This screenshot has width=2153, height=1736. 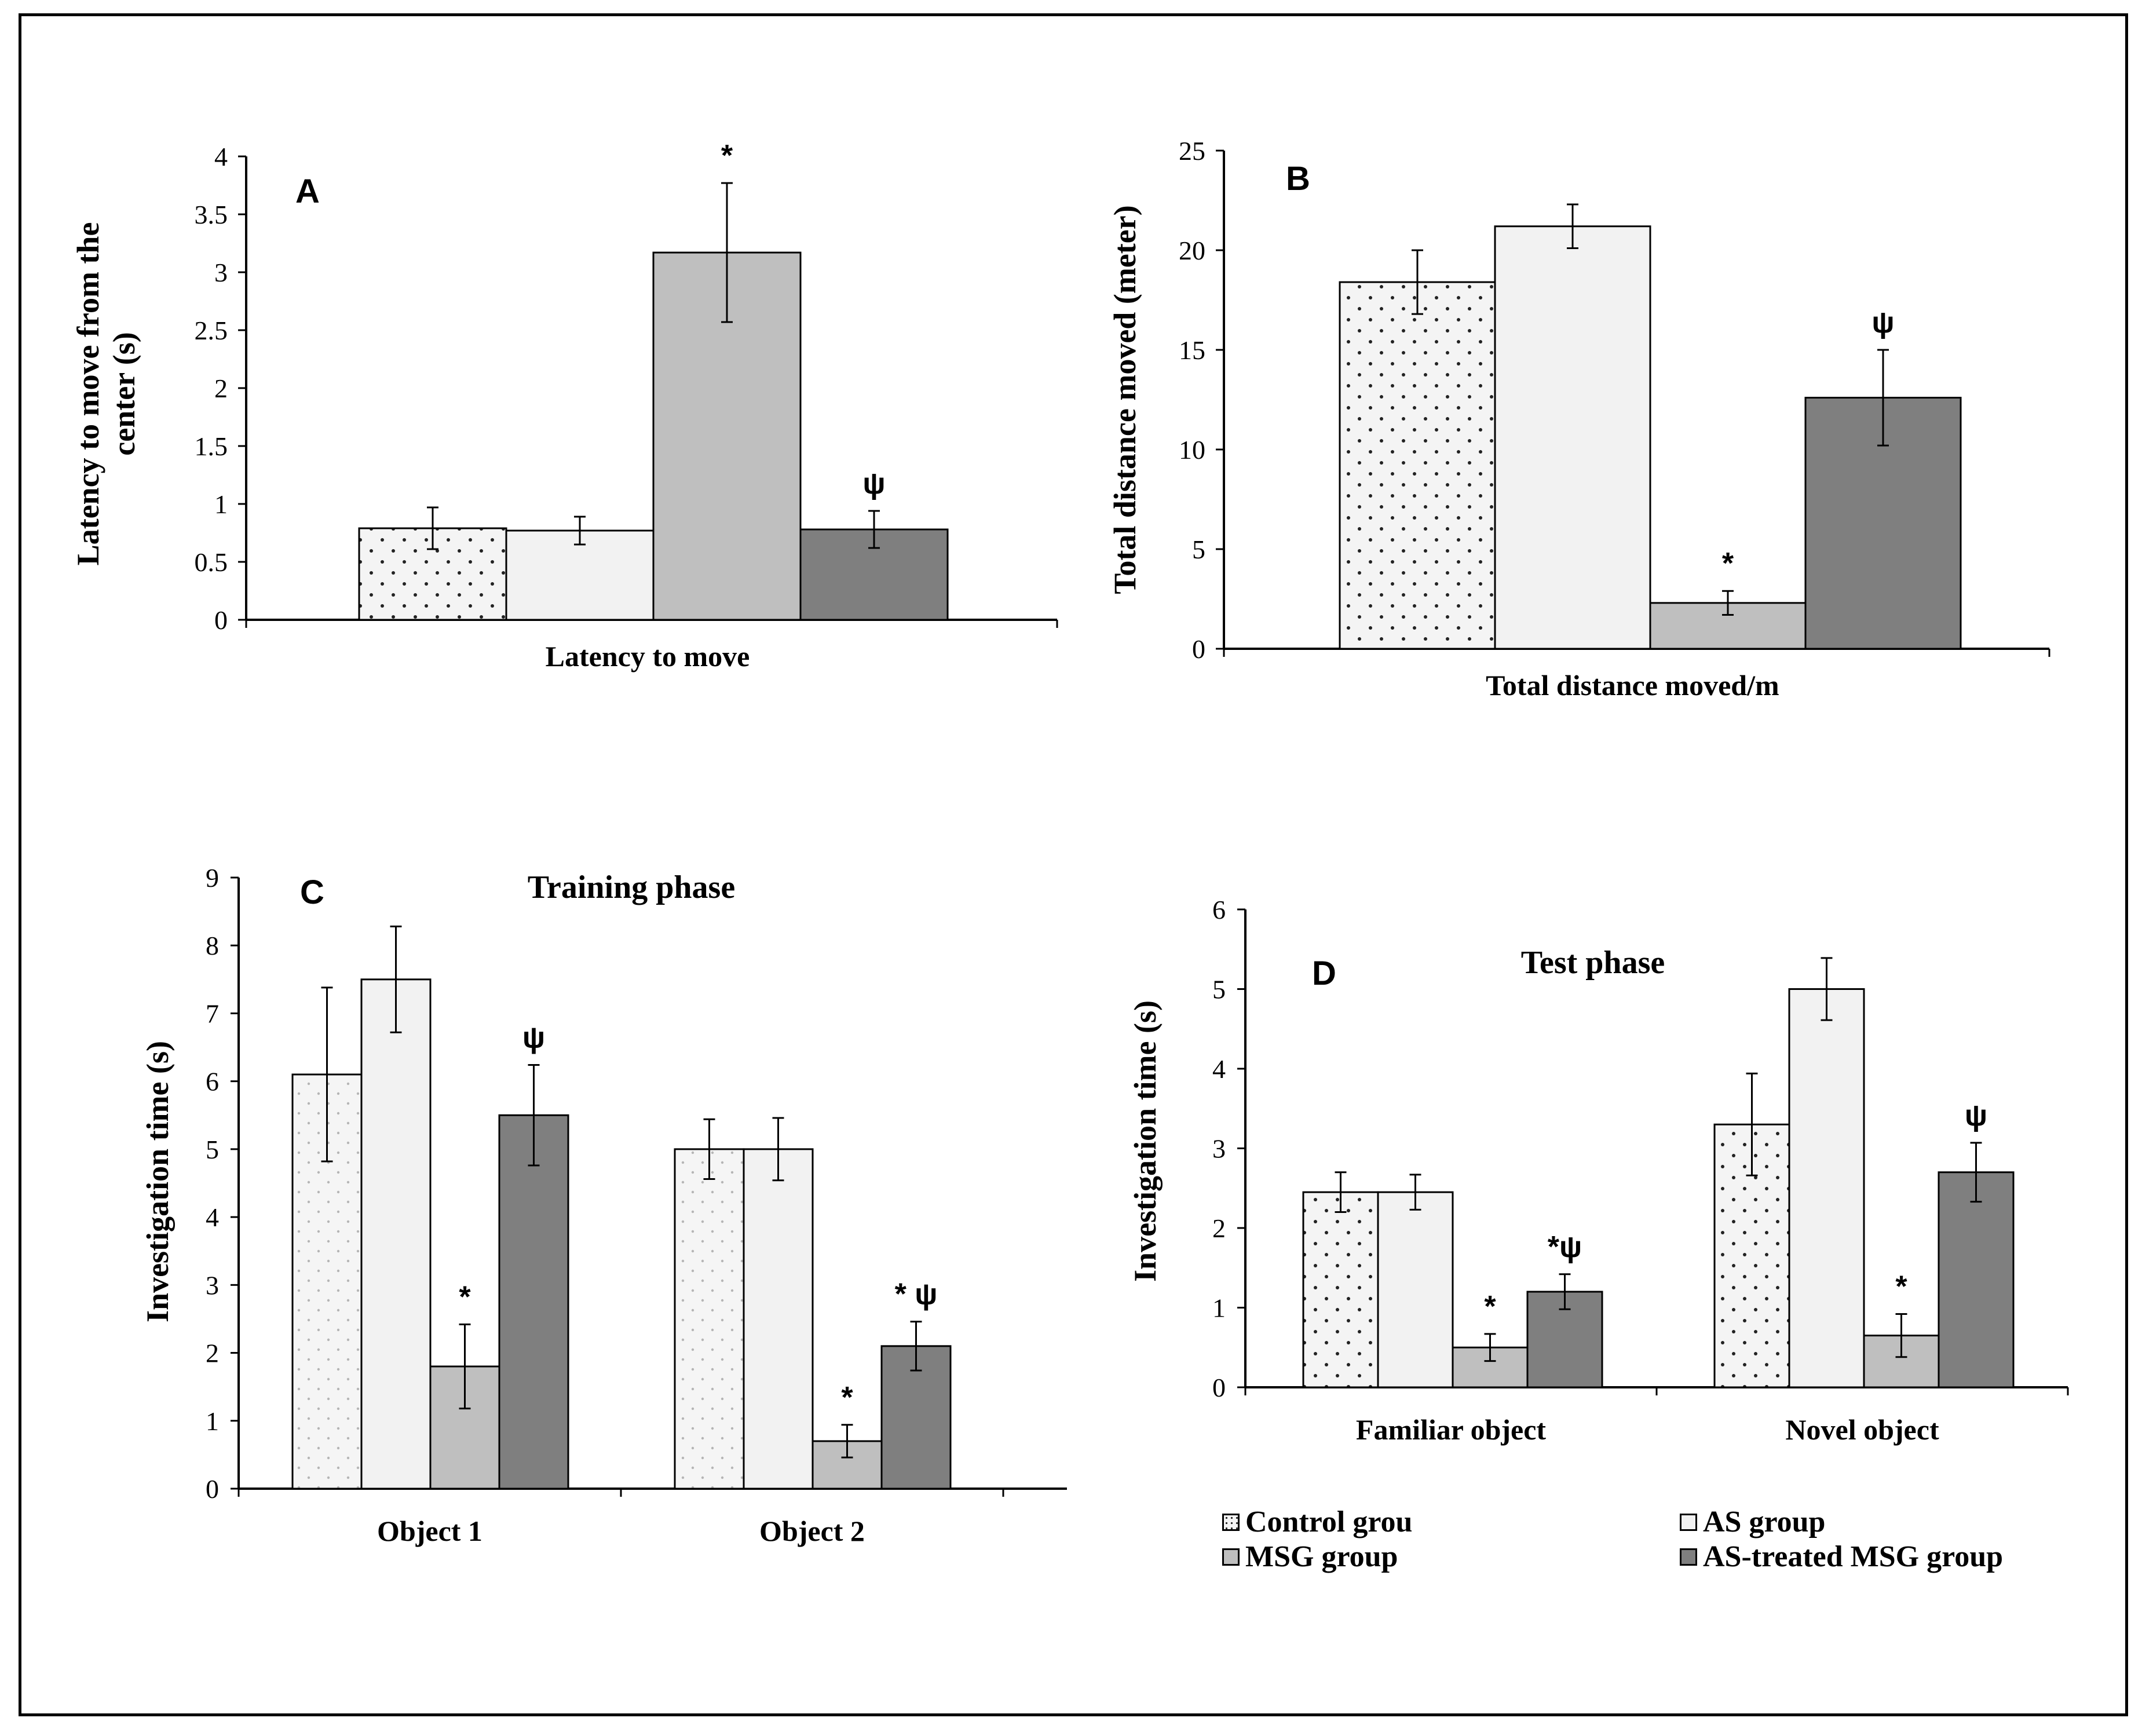 I want to click on bars-b: *ψ, so click(x=1651, y=427).